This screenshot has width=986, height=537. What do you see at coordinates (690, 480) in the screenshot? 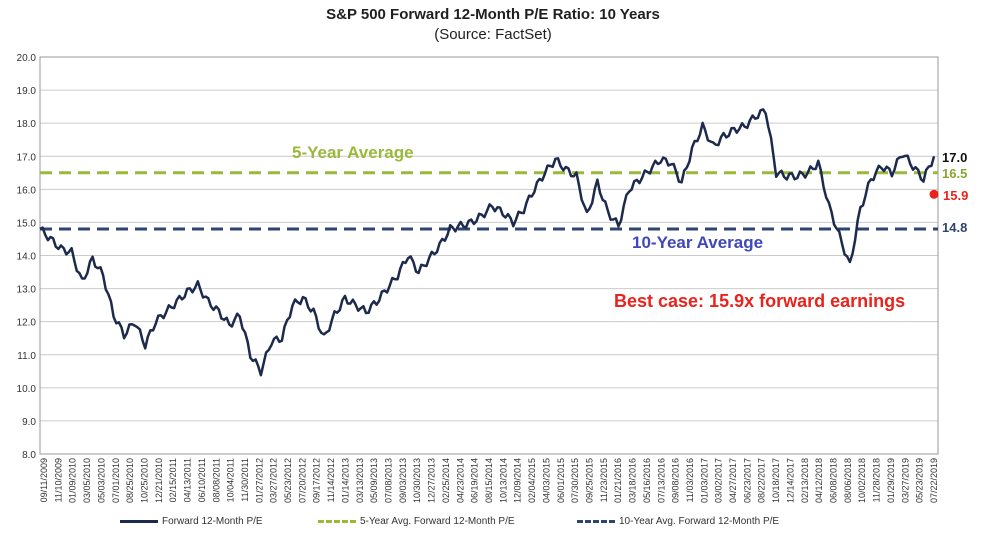
I see `x-tick-label: 11/03/2016` at bounding box center [690, 480].